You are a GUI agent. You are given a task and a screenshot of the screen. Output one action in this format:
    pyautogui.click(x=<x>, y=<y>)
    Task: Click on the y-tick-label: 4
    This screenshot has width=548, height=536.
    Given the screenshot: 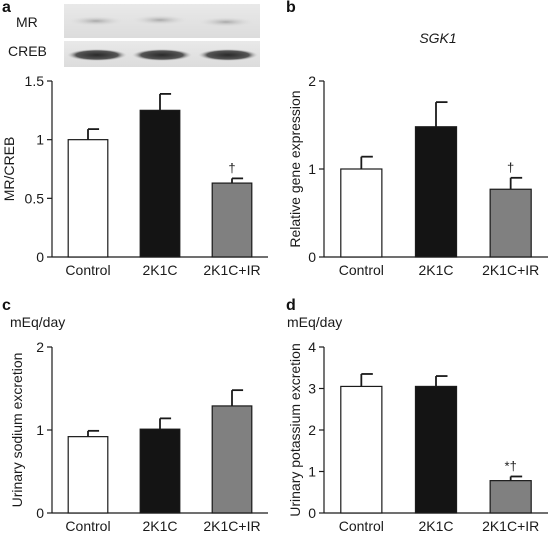 What is the action you would take?
    pyautogui.click(x=312, y=347)
    